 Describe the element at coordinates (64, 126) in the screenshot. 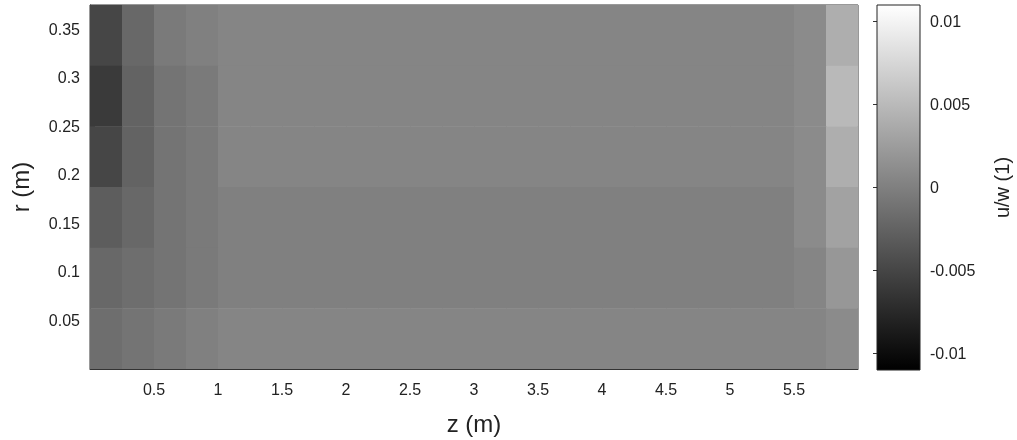

I see `y-tick-label: 0.25` at that location.